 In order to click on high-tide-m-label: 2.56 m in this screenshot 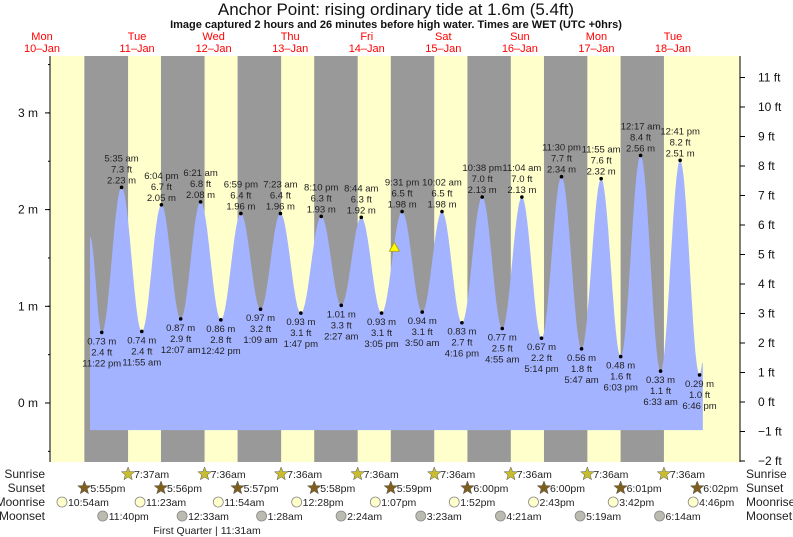, I will do `click(640, 148)`.